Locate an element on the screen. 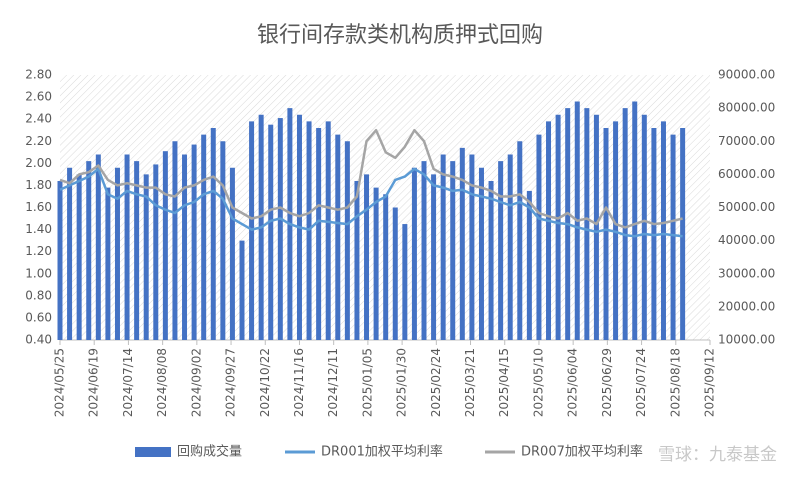 This screenshot has width=800, height=480. y-tick-label: 1.40 is located at coordinates (38, 229).